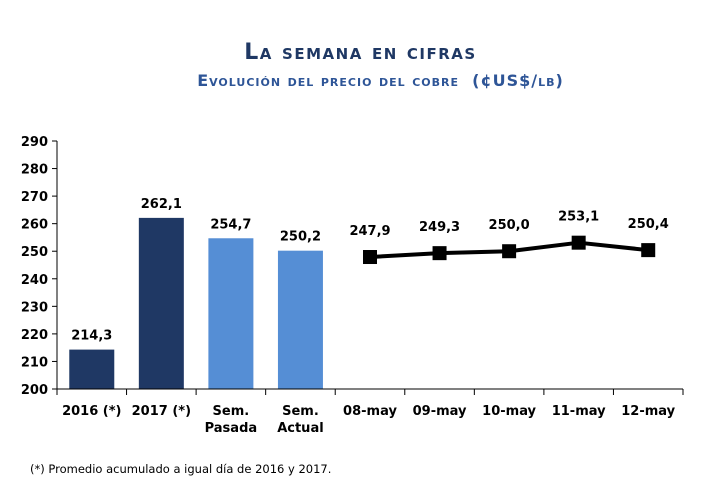  What do you see at coordinates (369, 231) in the screenshot?
I see `line-data-label: 247,9` at bounding box center [369, 231].